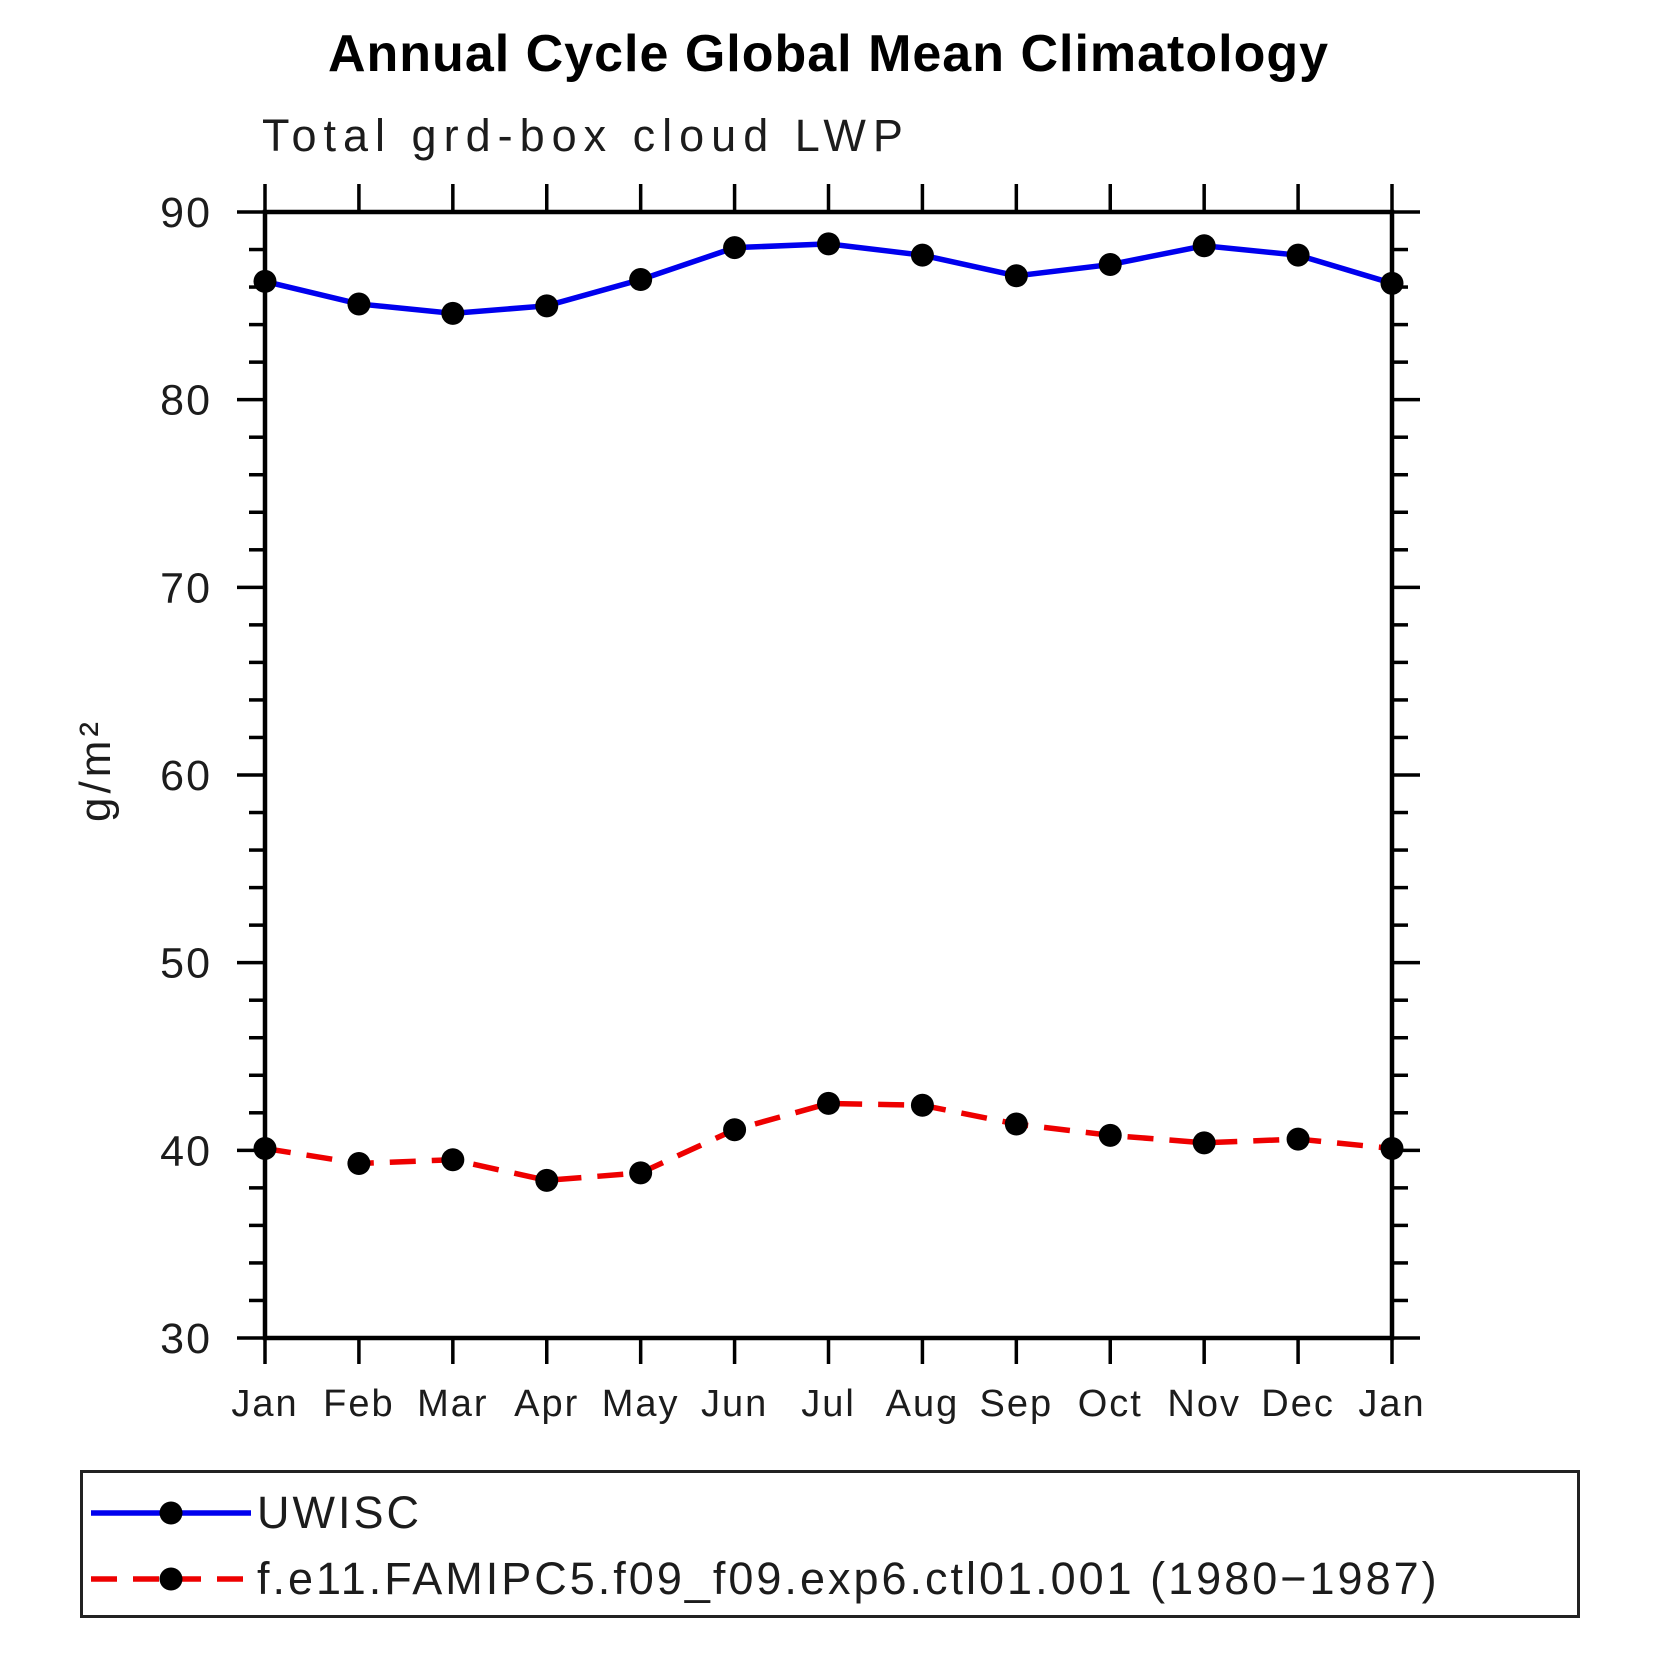 The width and height of the screenshot is (1658, 1658). What do you see at coordinates (923, 1404) in the screenshot?
I see `x-tick-label: Aug` at bounding box center [923, 1404].